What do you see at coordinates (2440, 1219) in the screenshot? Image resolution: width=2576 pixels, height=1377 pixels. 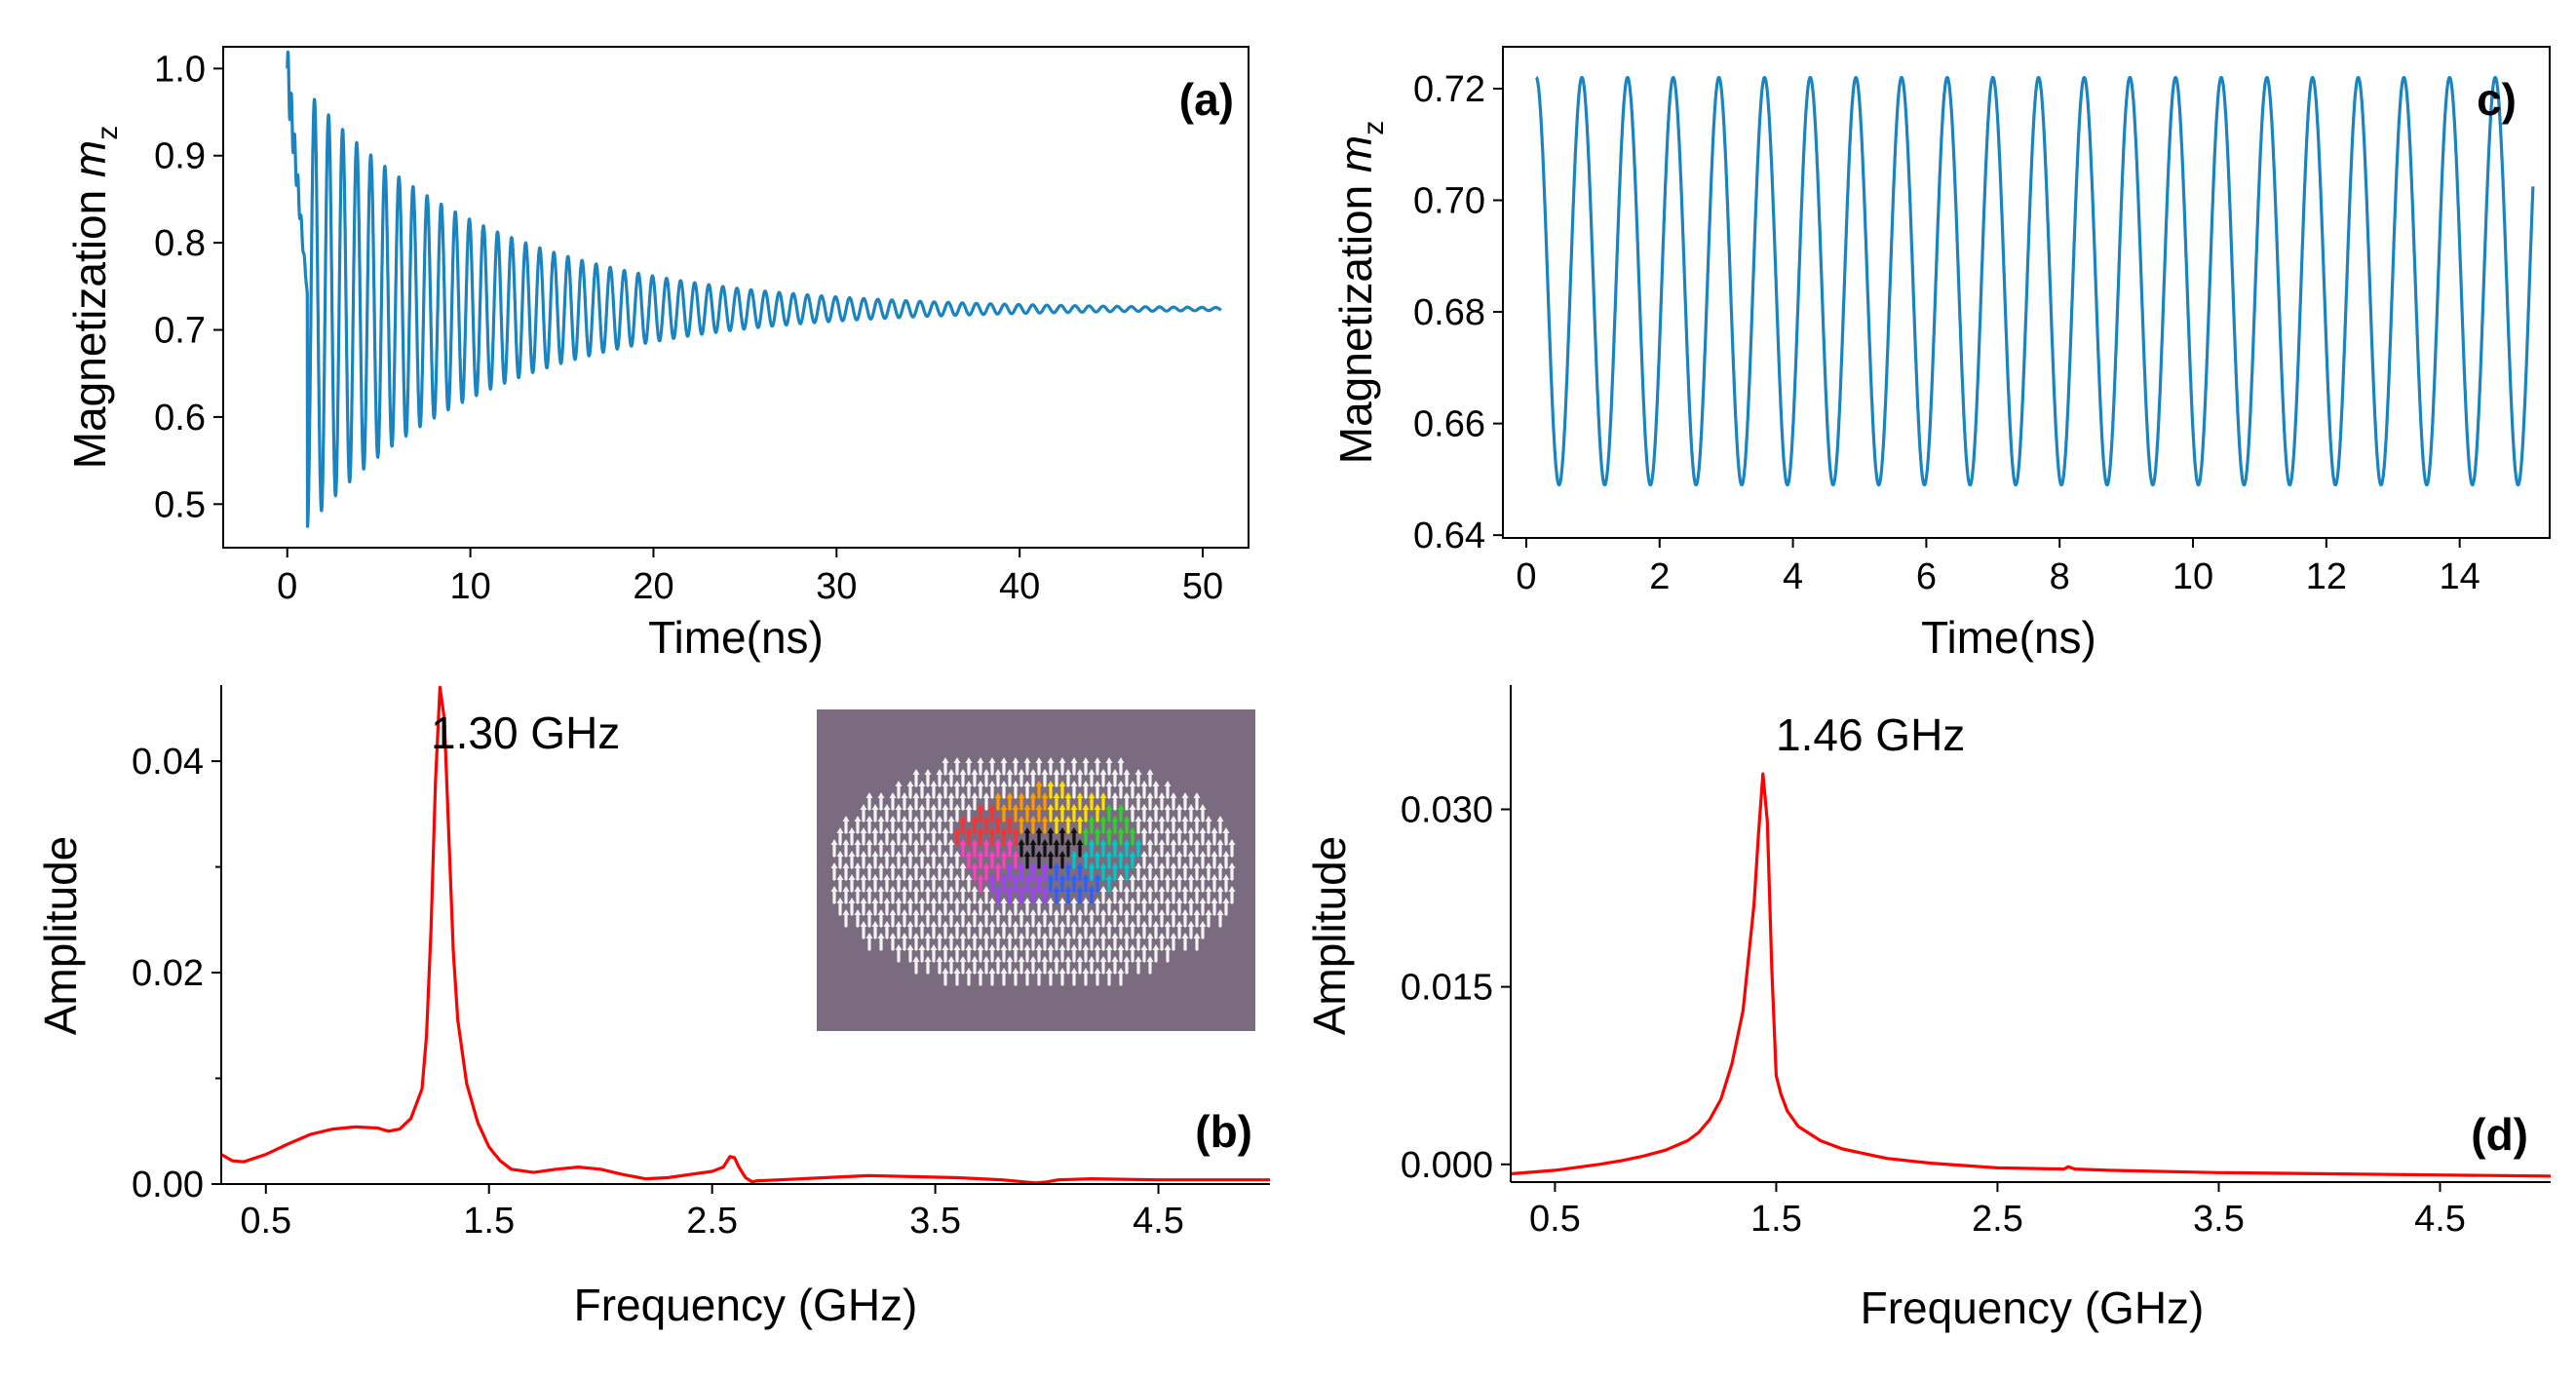 I see `d-x-tick-label: 4.5` at bounding box center [2440, 1219].